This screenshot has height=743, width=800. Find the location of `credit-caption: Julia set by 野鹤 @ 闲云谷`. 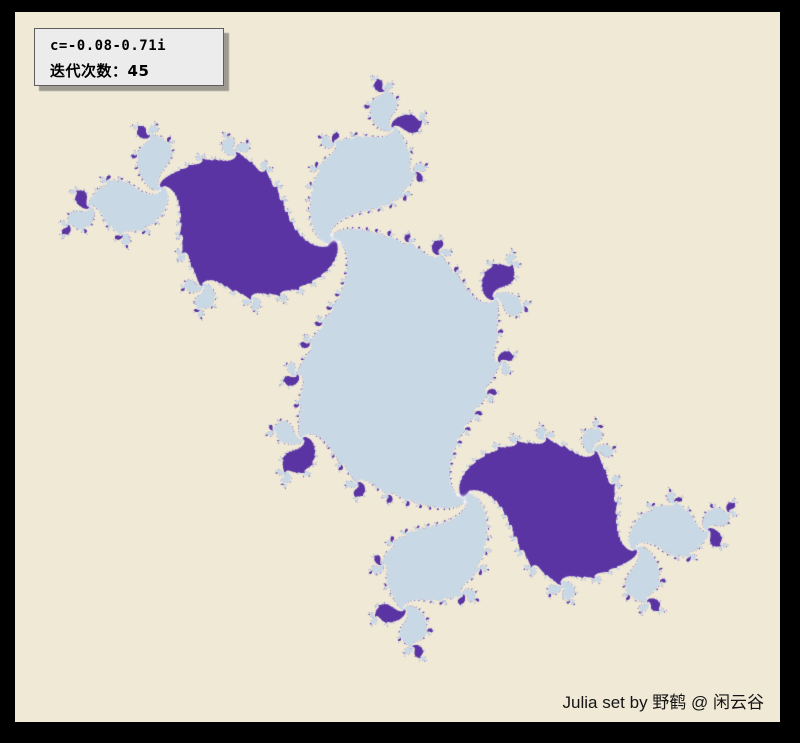

credit-caption: Julia set by 野鹤 @ 闲云谷 is located at coordinates (663, 702).